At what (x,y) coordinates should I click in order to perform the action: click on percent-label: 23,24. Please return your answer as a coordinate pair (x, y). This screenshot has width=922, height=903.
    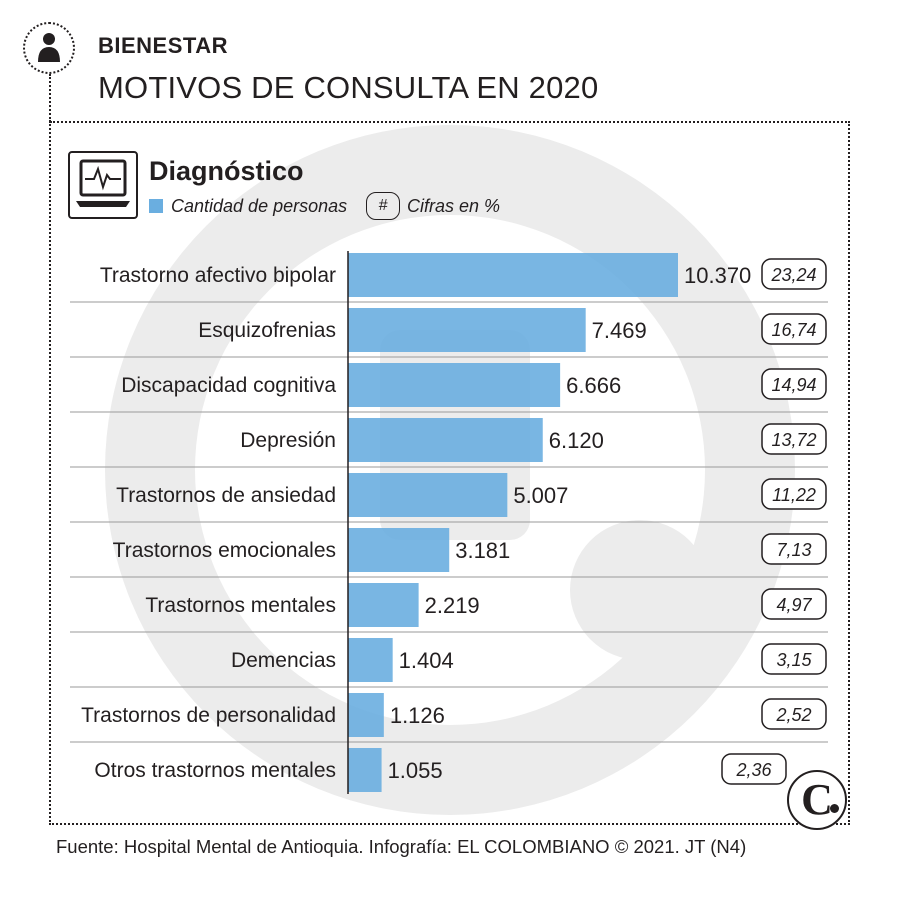
    Looking at the image, I should click on (793, 275).